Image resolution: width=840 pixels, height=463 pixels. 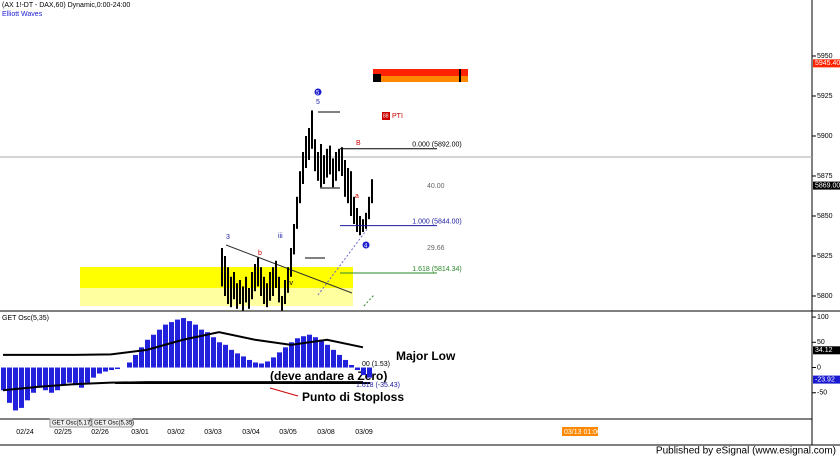 I want to click on tab-label: GET Osc(5,35), so click(x=114, y=424).